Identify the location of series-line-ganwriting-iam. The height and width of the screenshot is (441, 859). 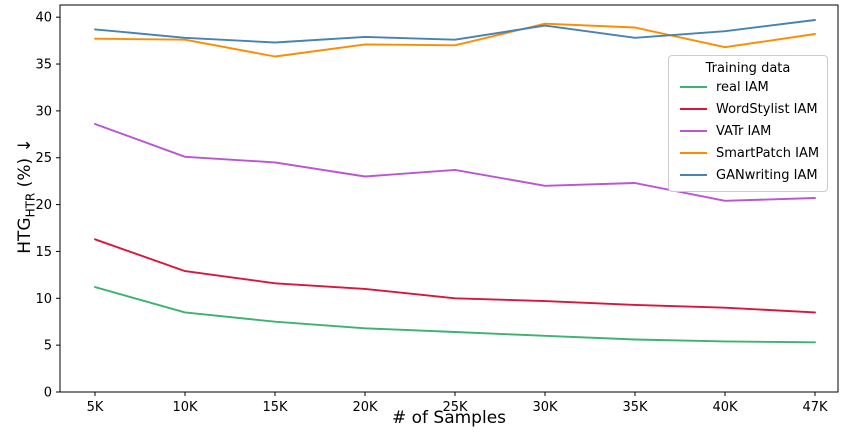
(455, 31).